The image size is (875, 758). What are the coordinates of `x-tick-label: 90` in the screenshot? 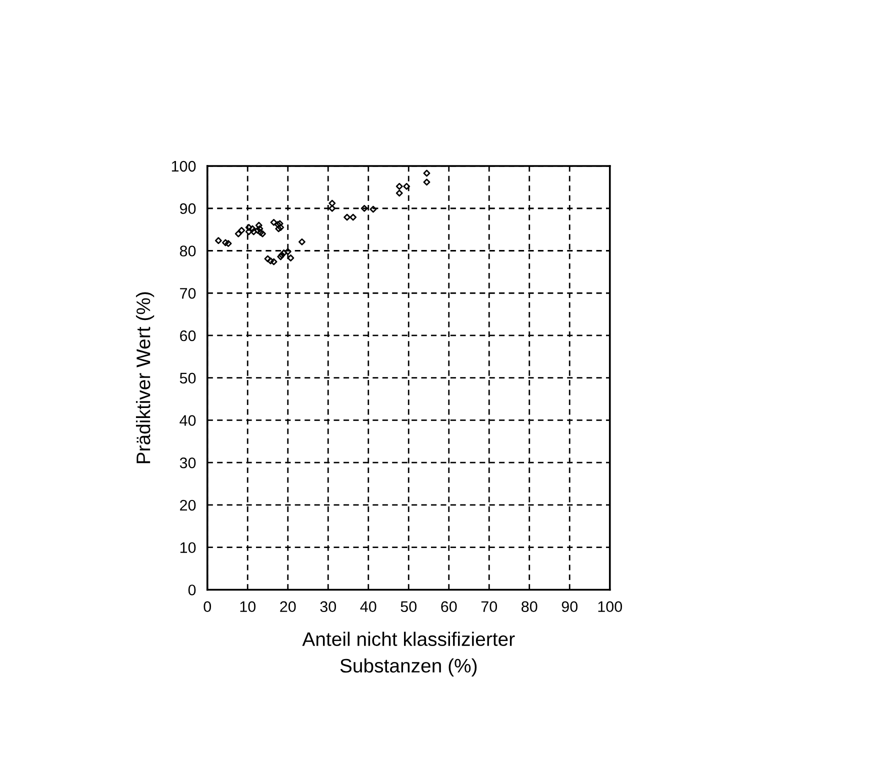 It's located at (570, 606).